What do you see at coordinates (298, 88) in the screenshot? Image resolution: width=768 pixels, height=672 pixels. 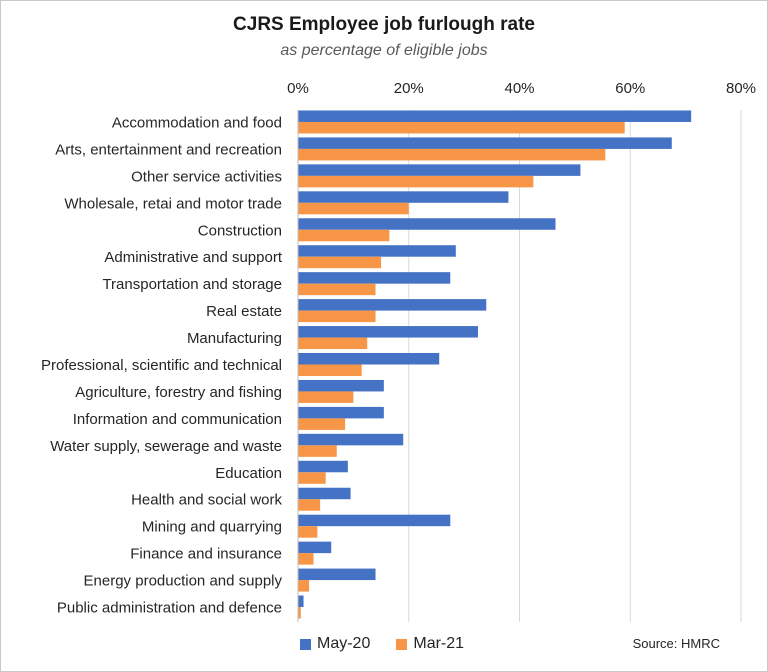 I see `x-tick-label: 0%` at bounding box center [298, 88].